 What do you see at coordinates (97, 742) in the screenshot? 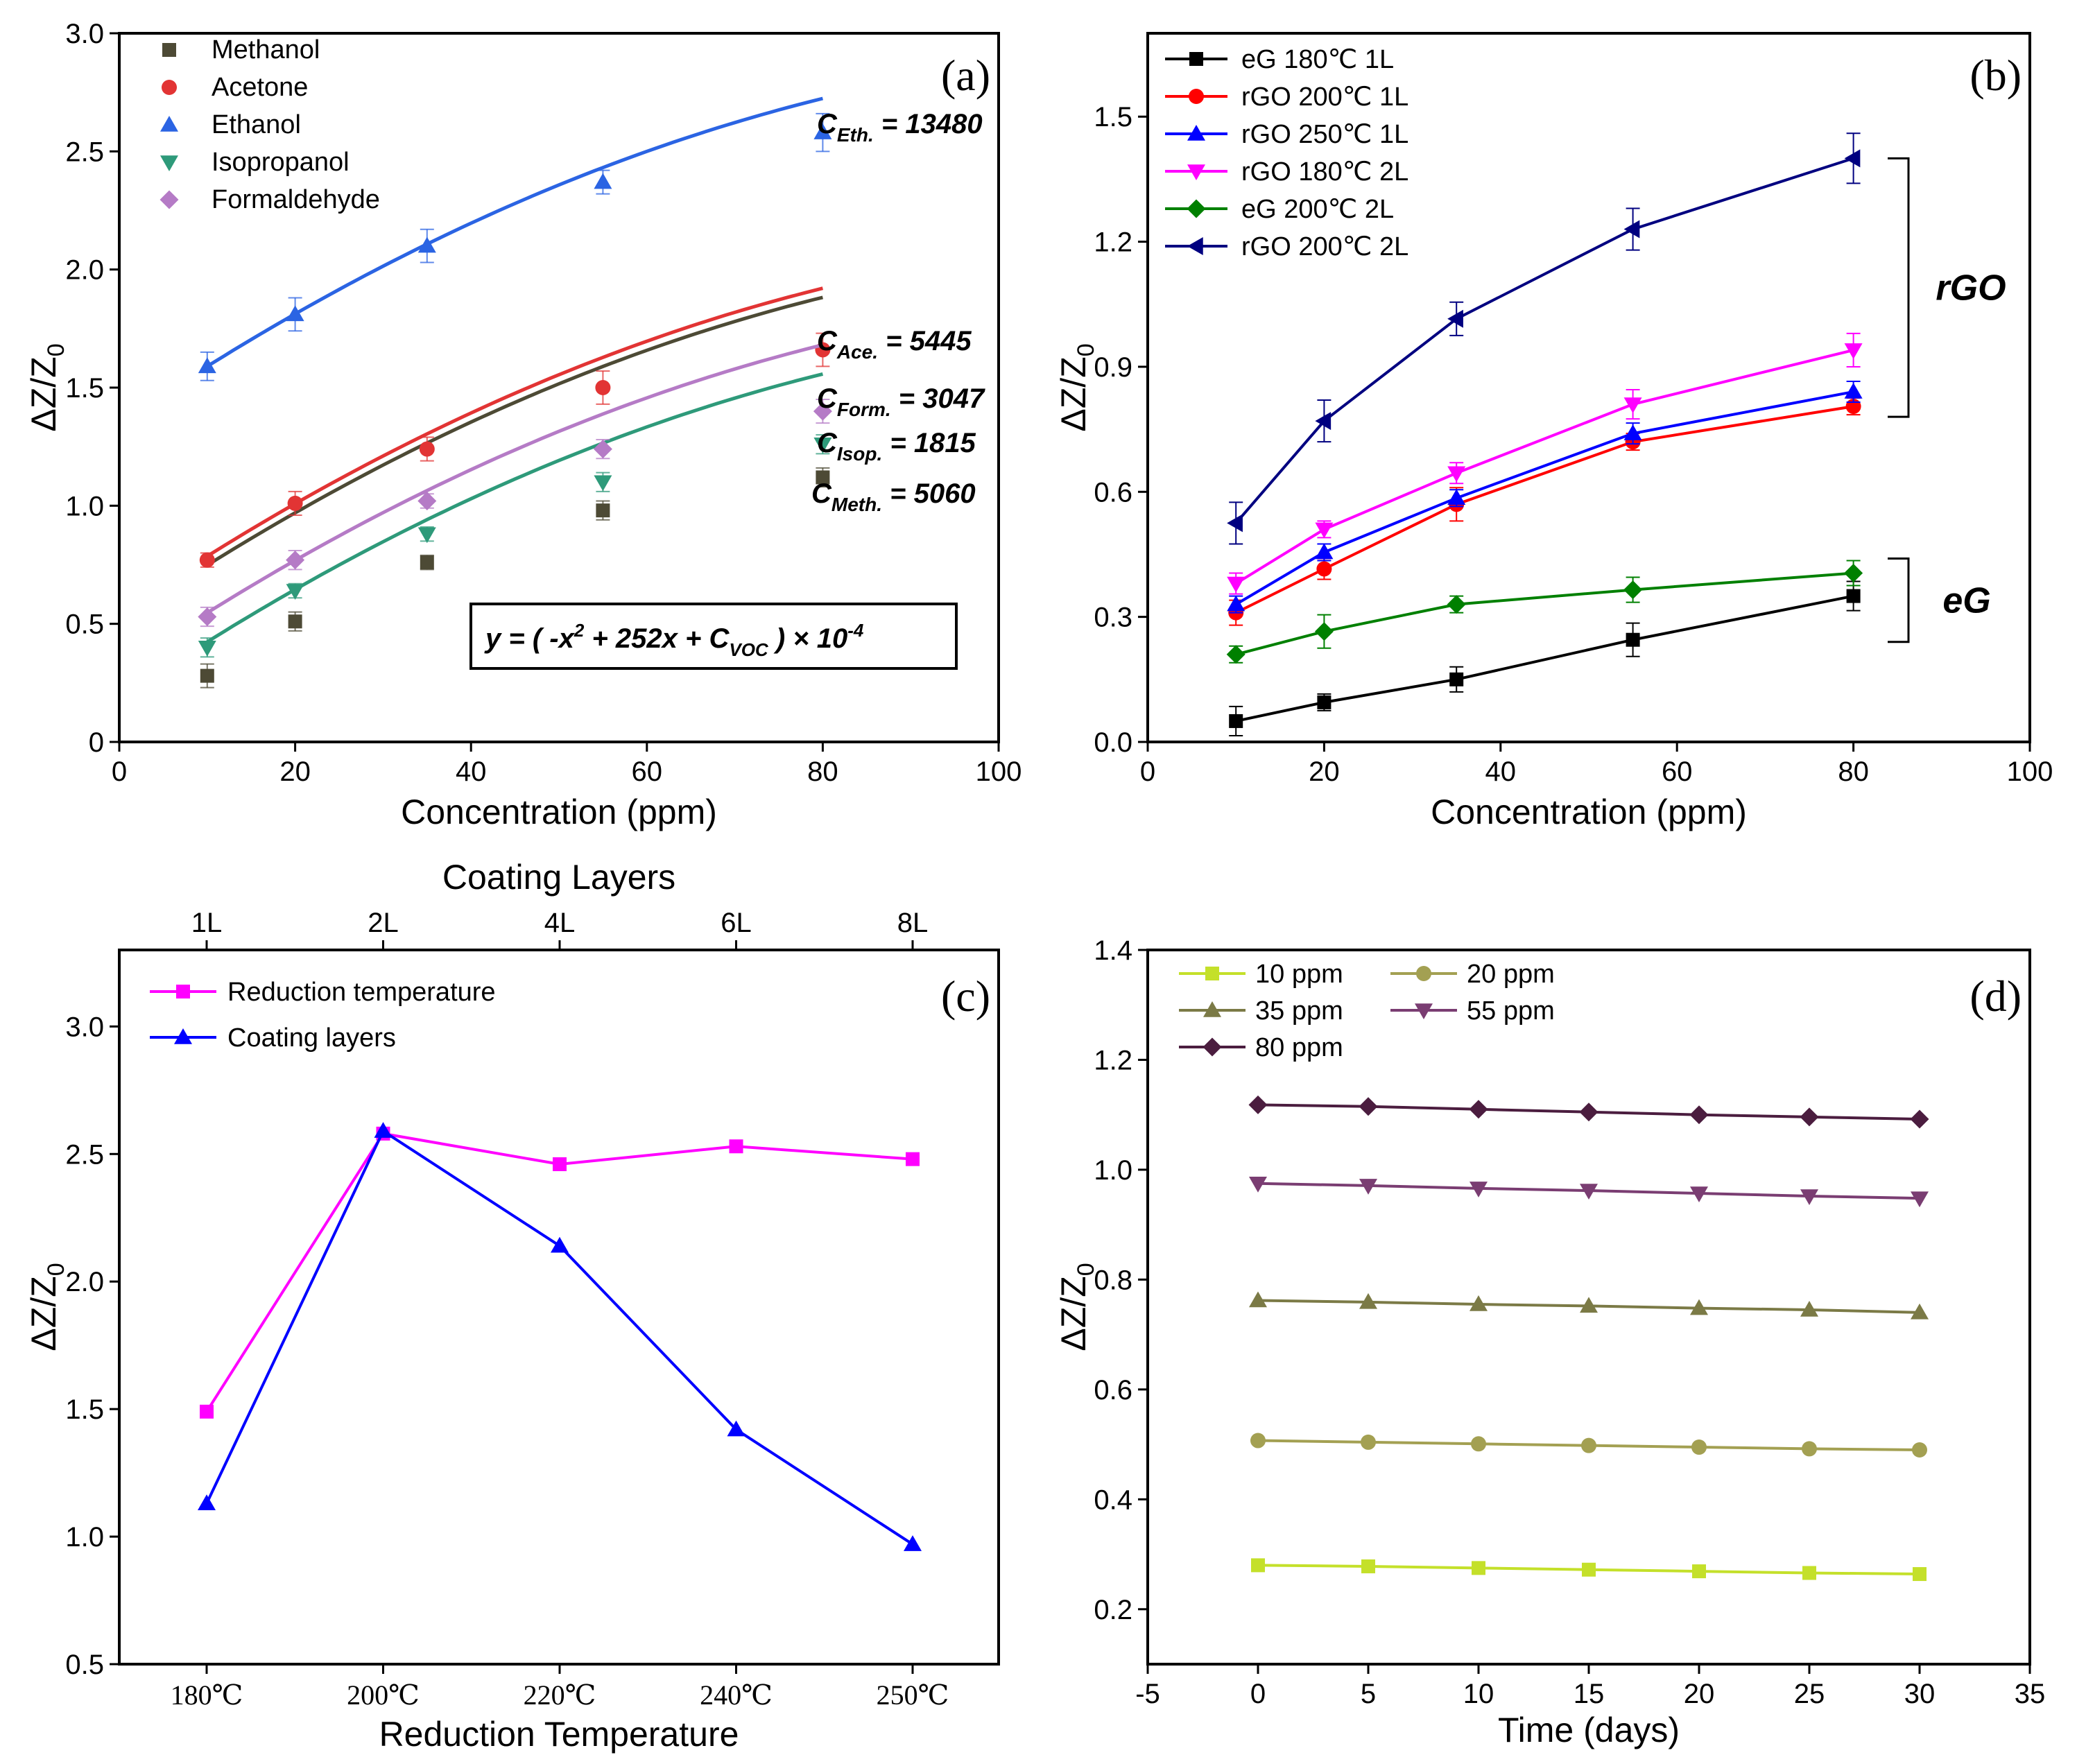
I see `y-tick-label: 0` at bounding box center [97, 742].